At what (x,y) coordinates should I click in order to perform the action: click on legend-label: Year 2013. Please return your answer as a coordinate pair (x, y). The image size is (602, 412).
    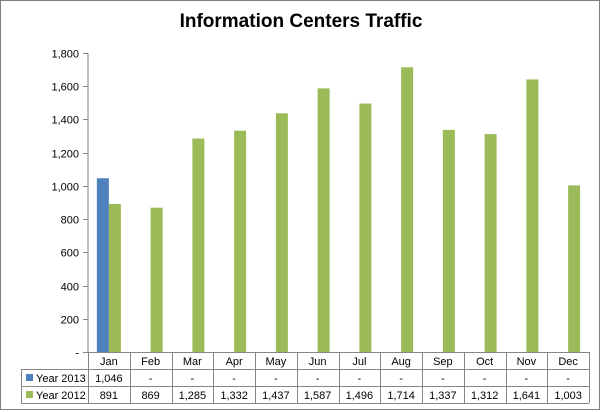
    Looking at the image, I should click on (61, 379).